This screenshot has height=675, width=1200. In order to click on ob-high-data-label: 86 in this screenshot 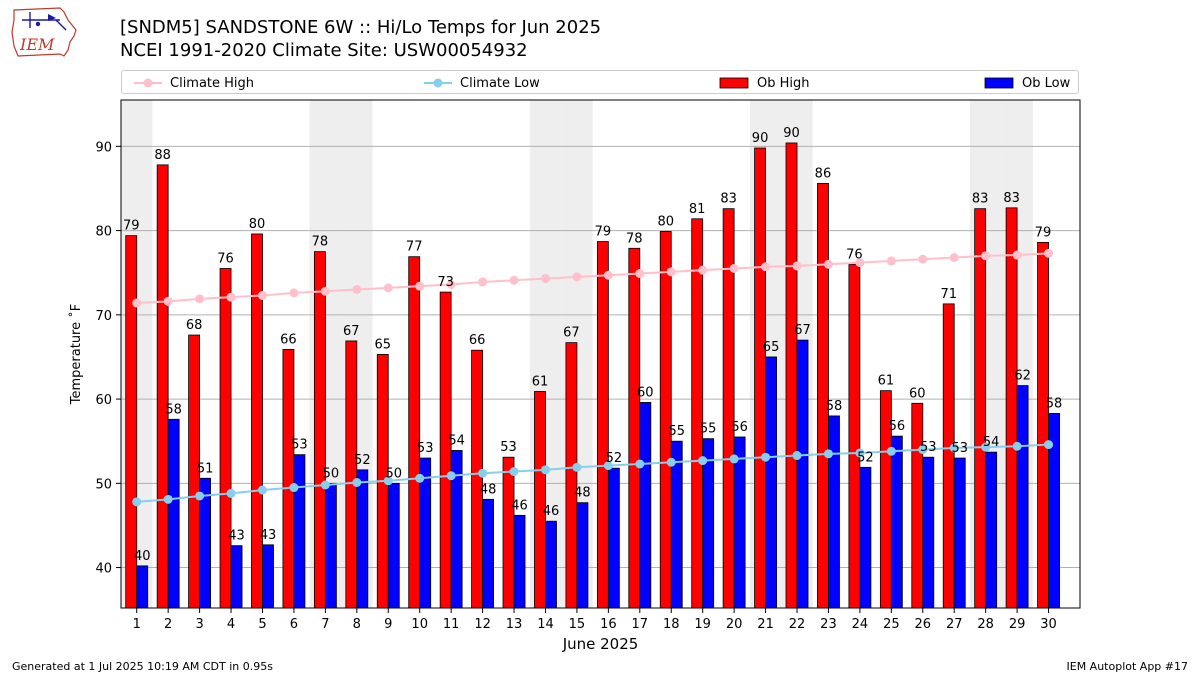, I will do `click(823, 173)`.